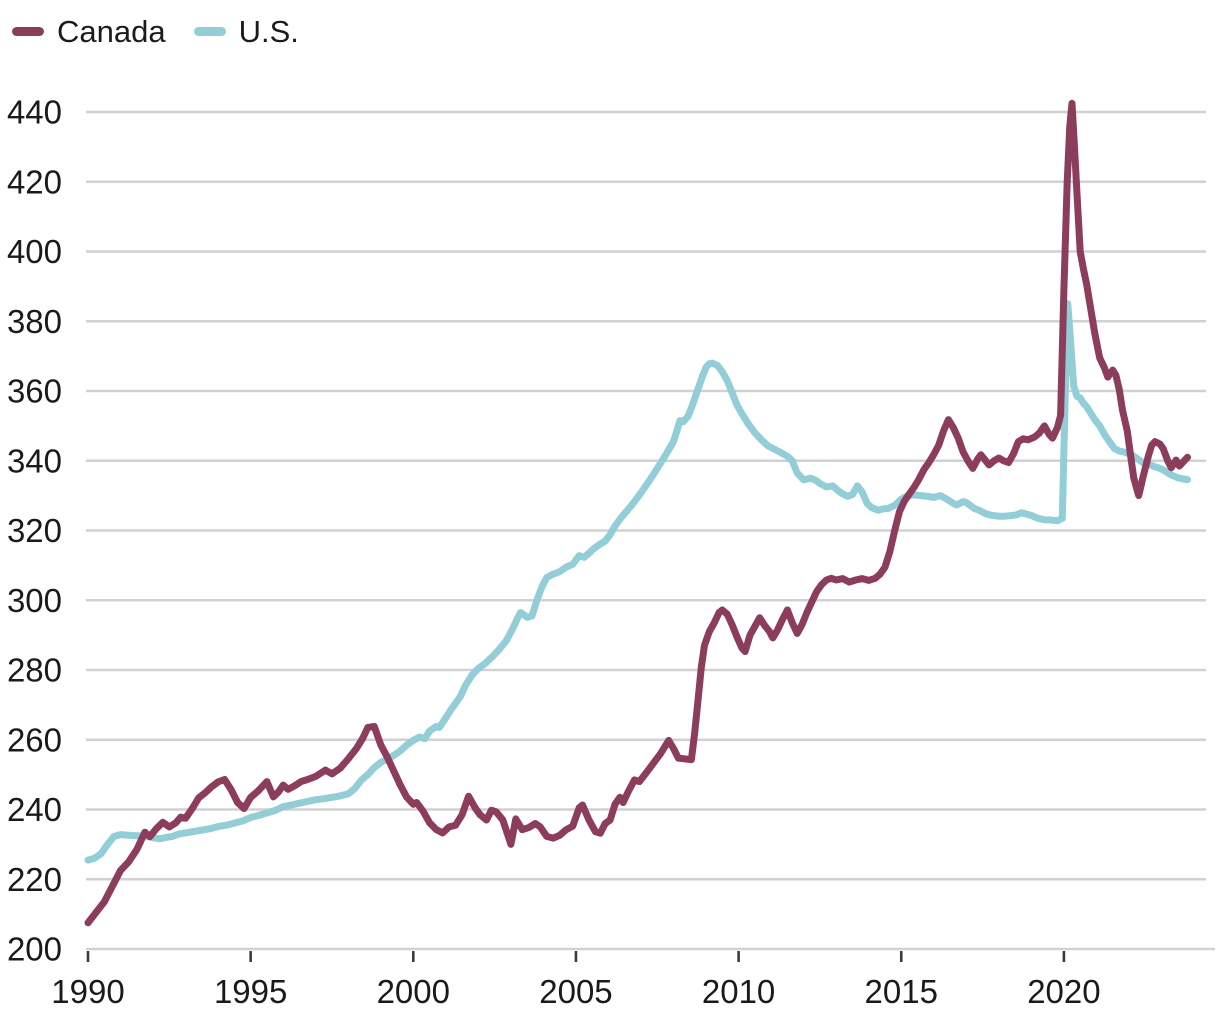 This screenshot has width=1220, height=1020. I want to click on chart-legend: Canada U.S., so click(155, 31).